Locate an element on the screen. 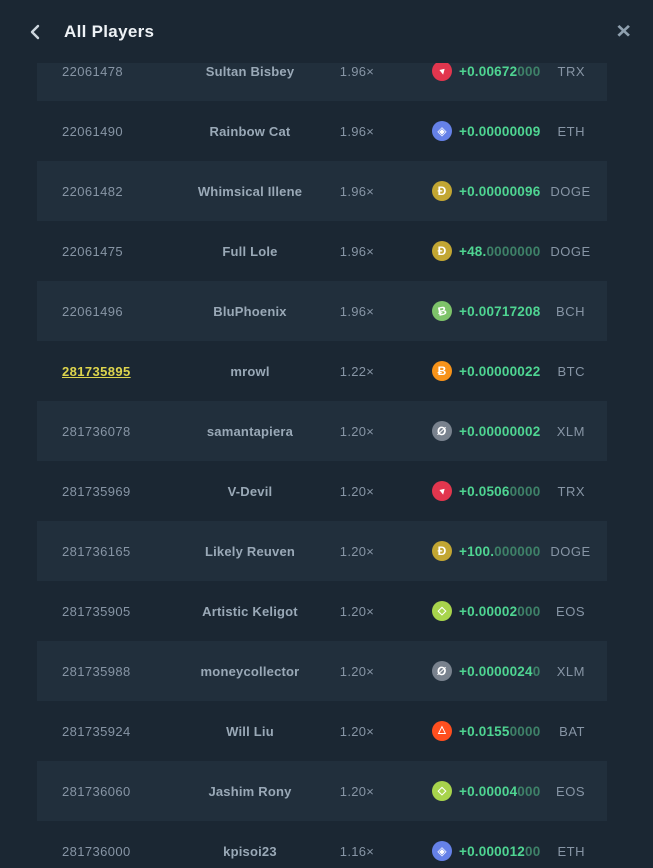  win-amount-trailing-zeros: 000000 is located at coordinates (517, 551).